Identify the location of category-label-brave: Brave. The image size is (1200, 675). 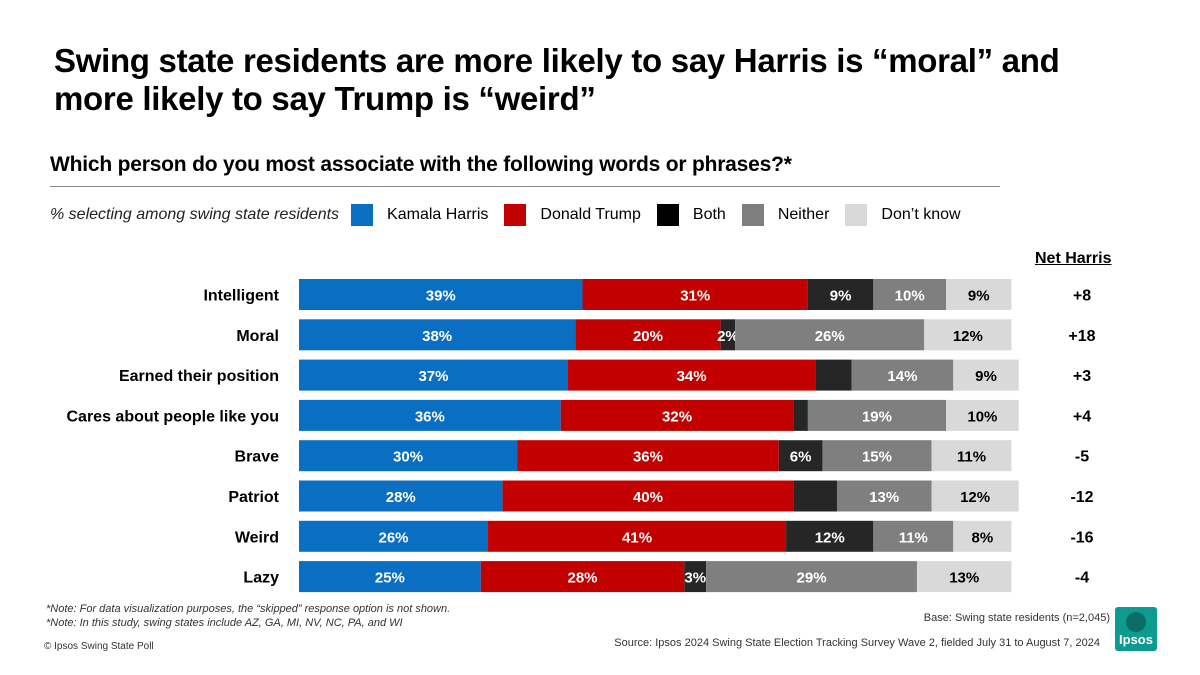
(257, 457).